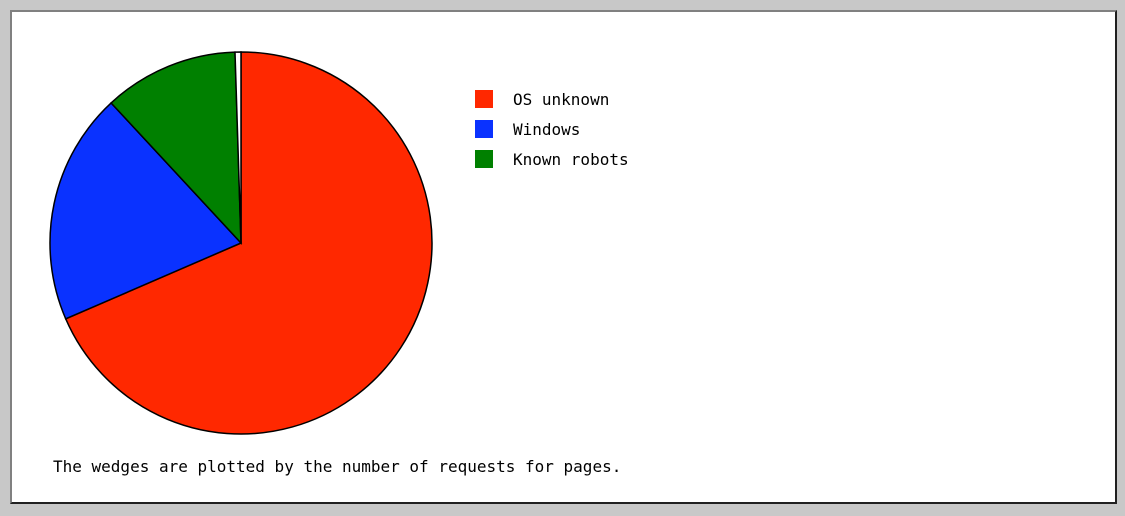 The width and height of the screenshot is (1125, 516). I want to click on legend-label-os-unknown: OS unknown, so click(561, 99).